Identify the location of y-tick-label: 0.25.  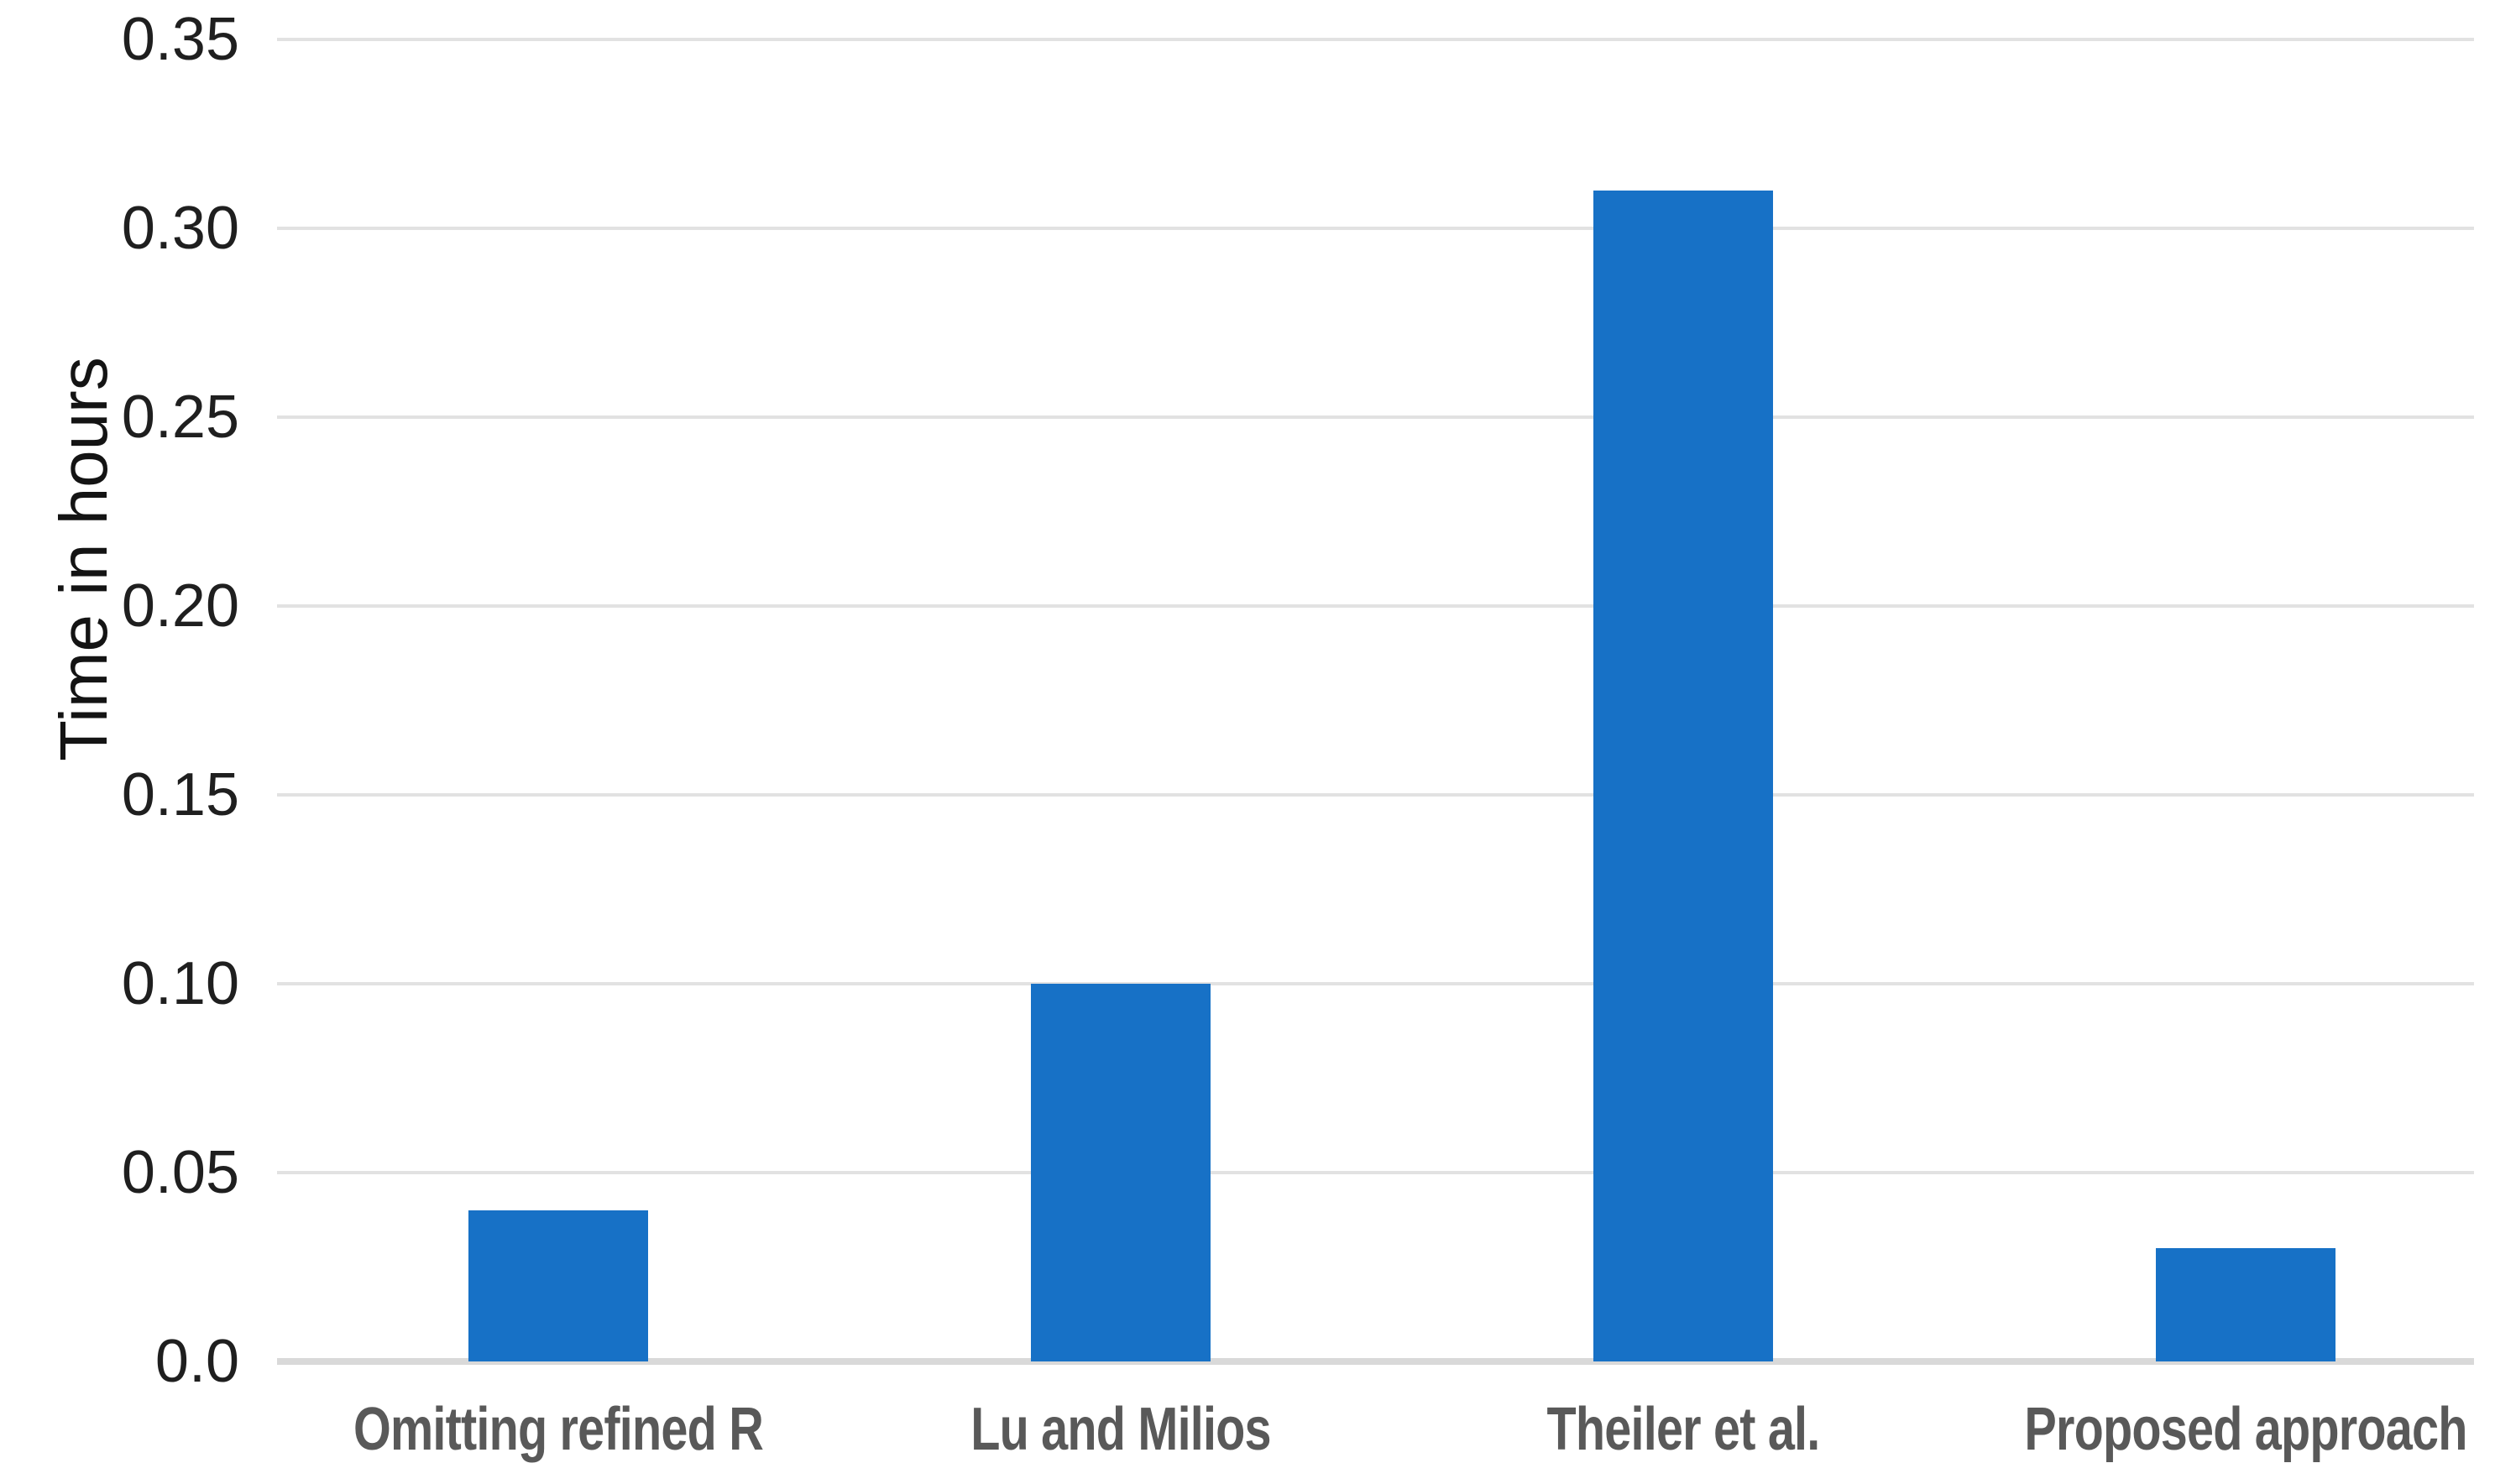
(180, 417).